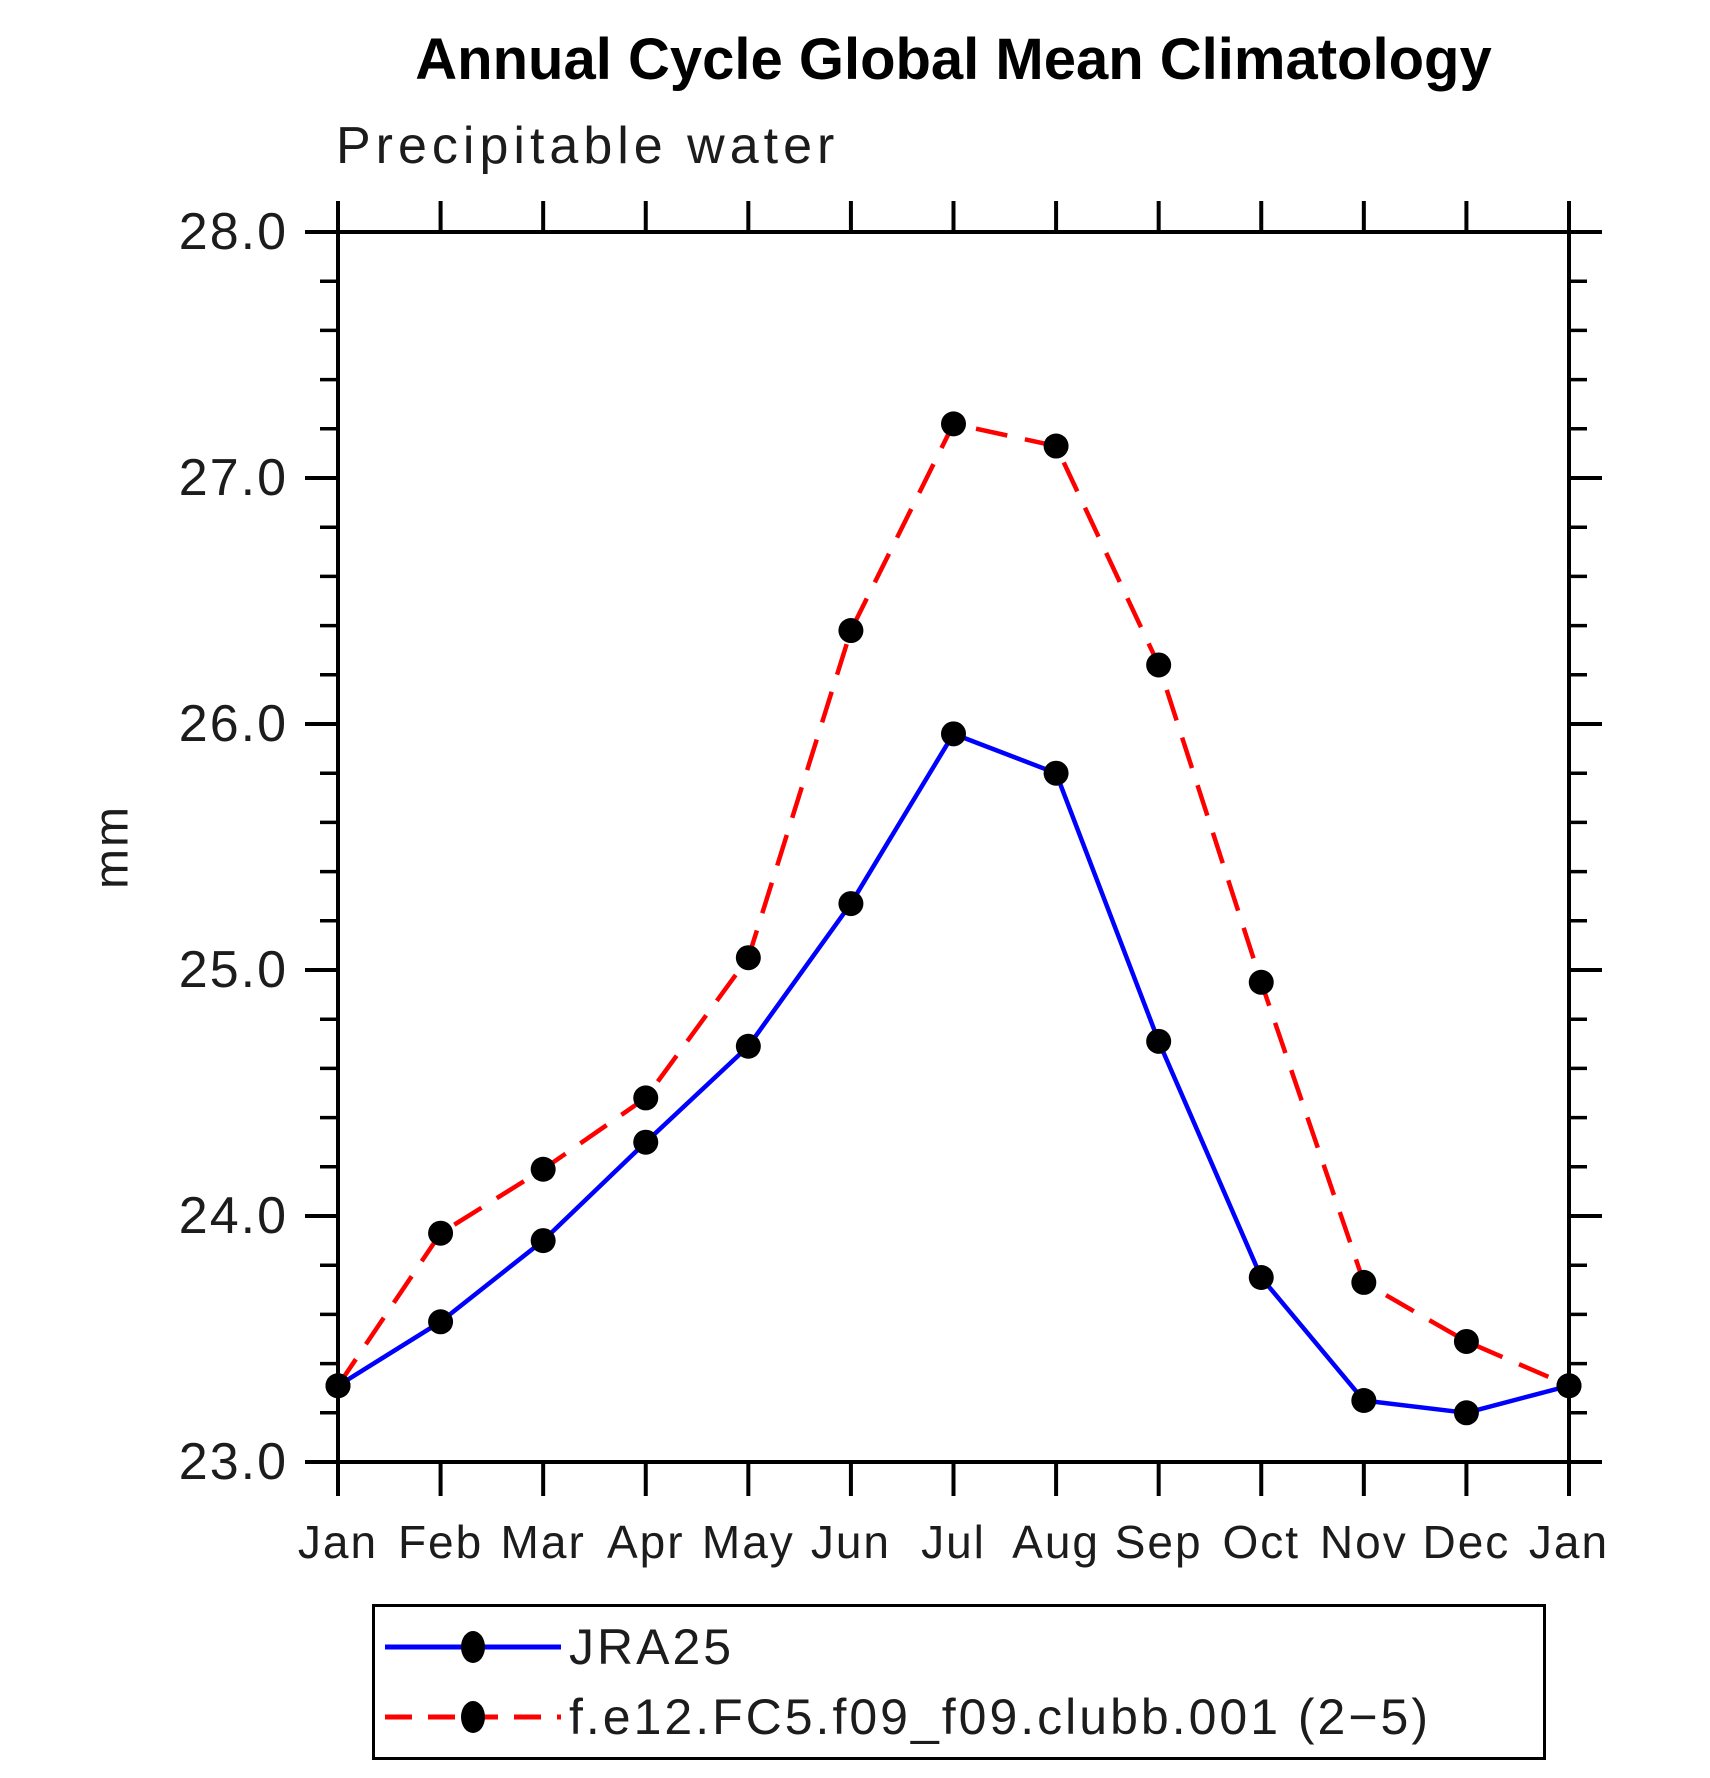  I want to click on y-tick-label: 28.0, so click(233, 232).